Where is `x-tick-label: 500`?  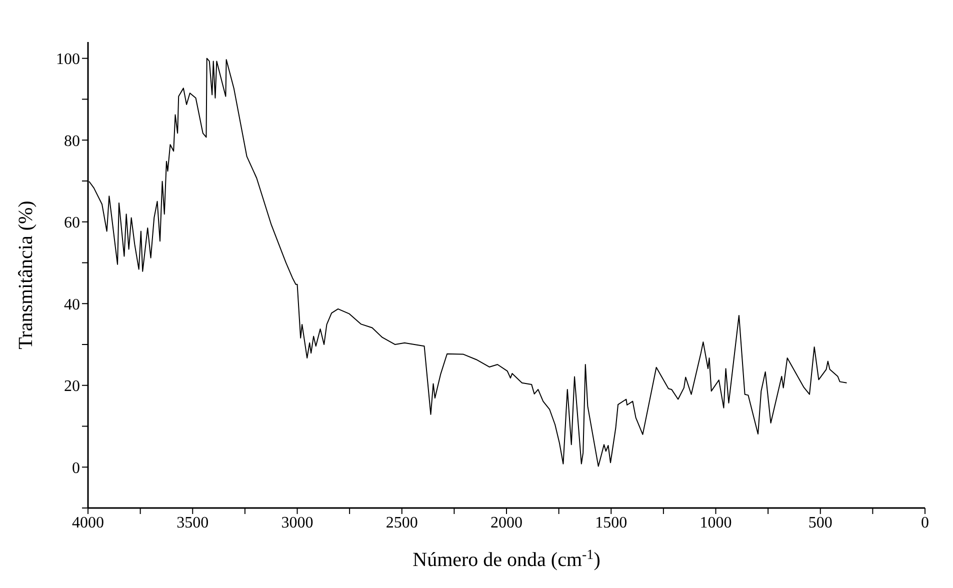 x-tick-label: 500 is located at coordinates (820, 523).